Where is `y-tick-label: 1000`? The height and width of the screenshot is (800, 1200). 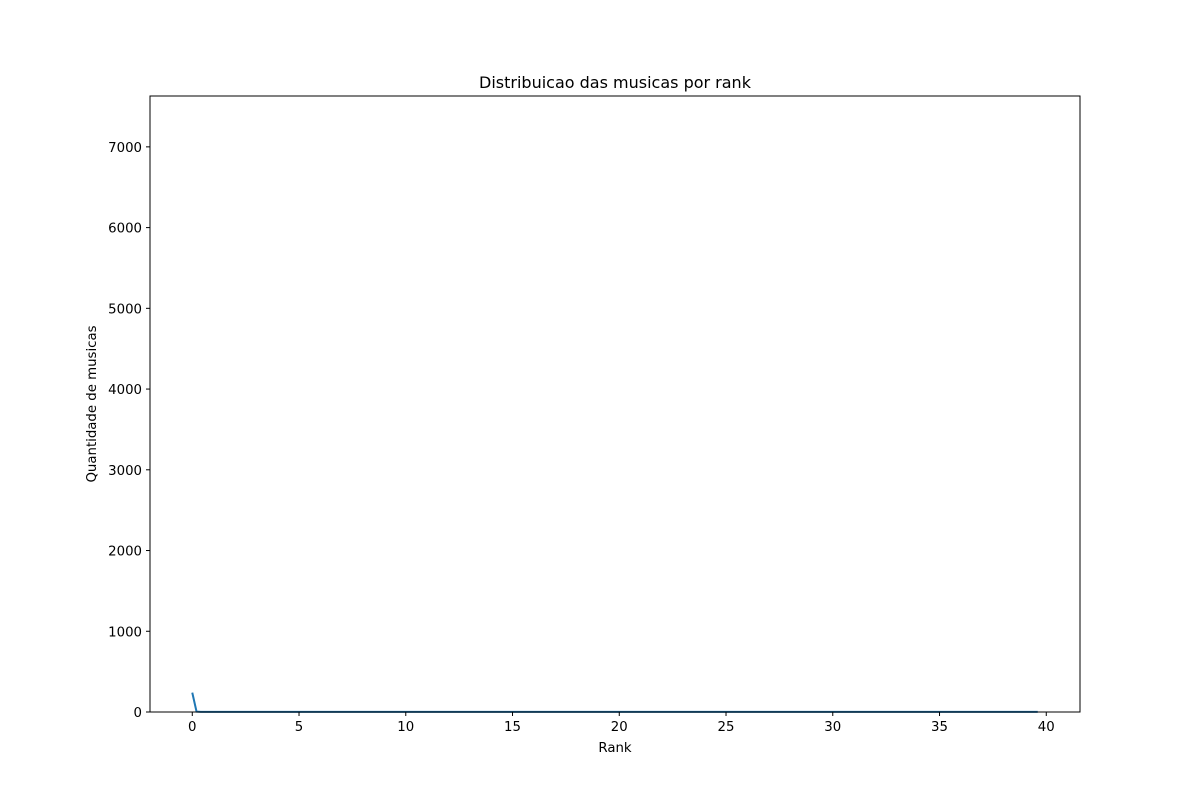 y-tick-label: 1000 is located at coordinates (125, 632).